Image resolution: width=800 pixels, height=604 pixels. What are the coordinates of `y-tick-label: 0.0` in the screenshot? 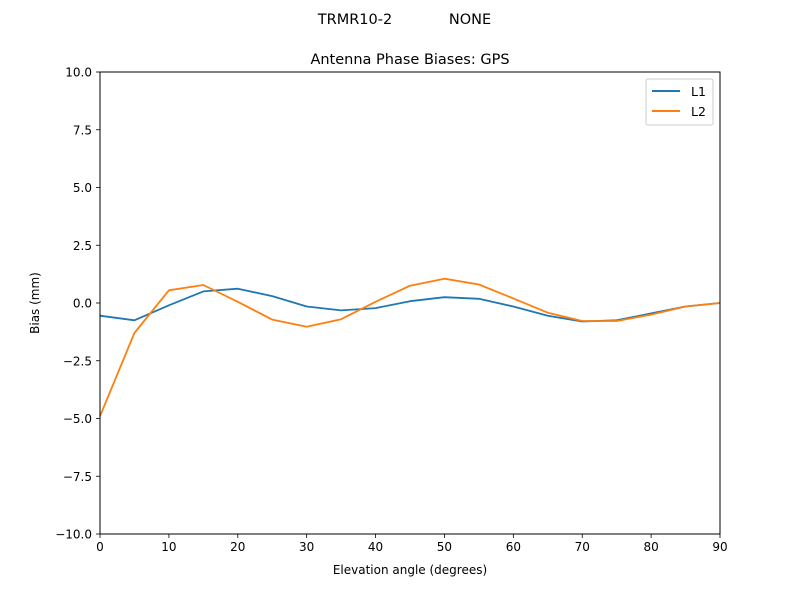 It's located at (82, 304).